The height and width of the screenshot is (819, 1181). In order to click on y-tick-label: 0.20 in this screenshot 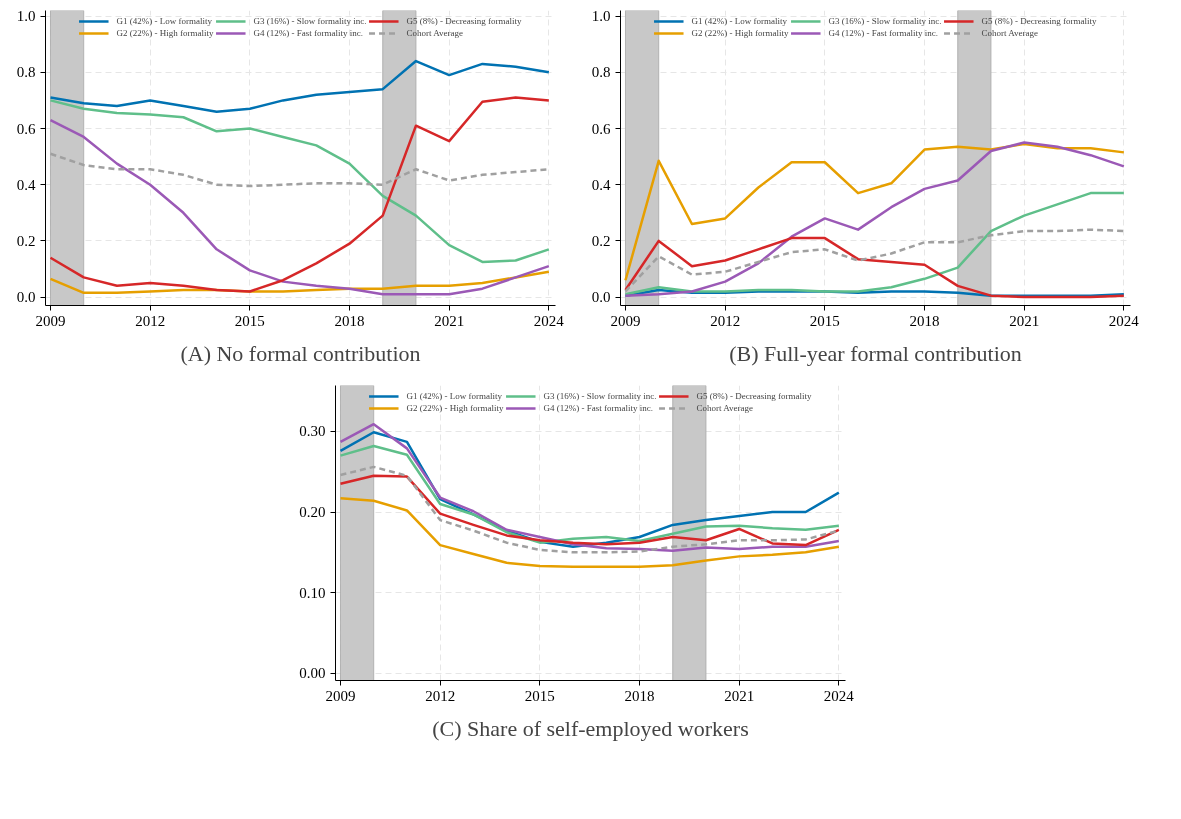, I will do `click(312, 512)`.